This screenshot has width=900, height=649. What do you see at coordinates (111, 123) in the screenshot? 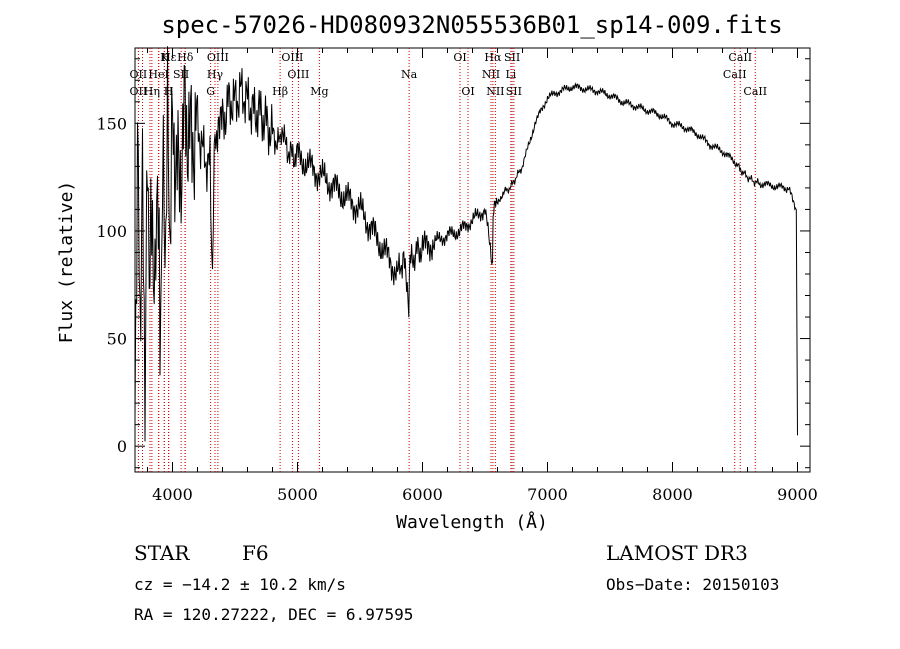
I see `y-tick-label: 150` at bounding box center [111, 123].